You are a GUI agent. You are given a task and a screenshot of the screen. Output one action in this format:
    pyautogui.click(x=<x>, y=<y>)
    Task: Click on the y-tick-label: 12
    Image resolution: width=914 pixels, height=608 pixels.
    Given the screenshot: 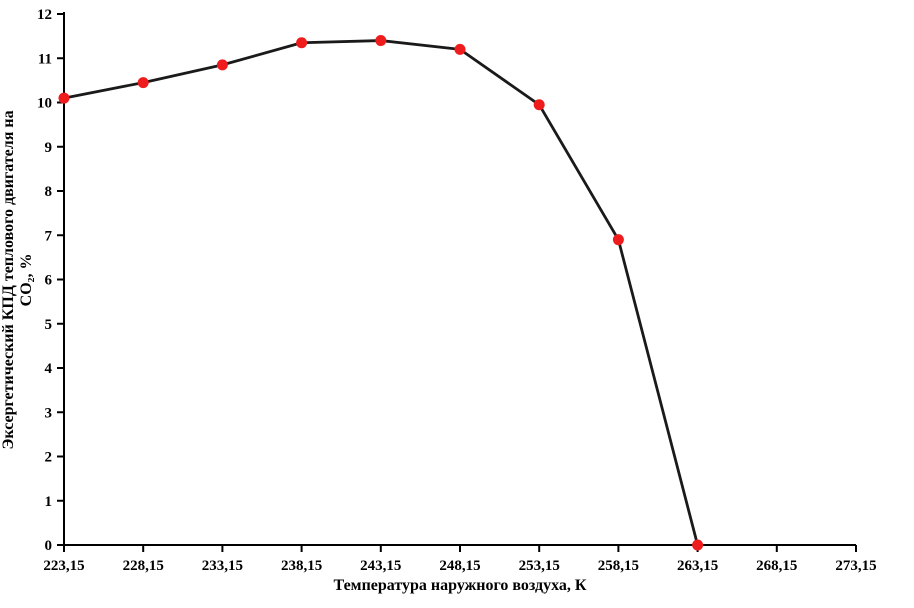 What is the action you would take?
    pyautogui.click(x=44, y=15)
    